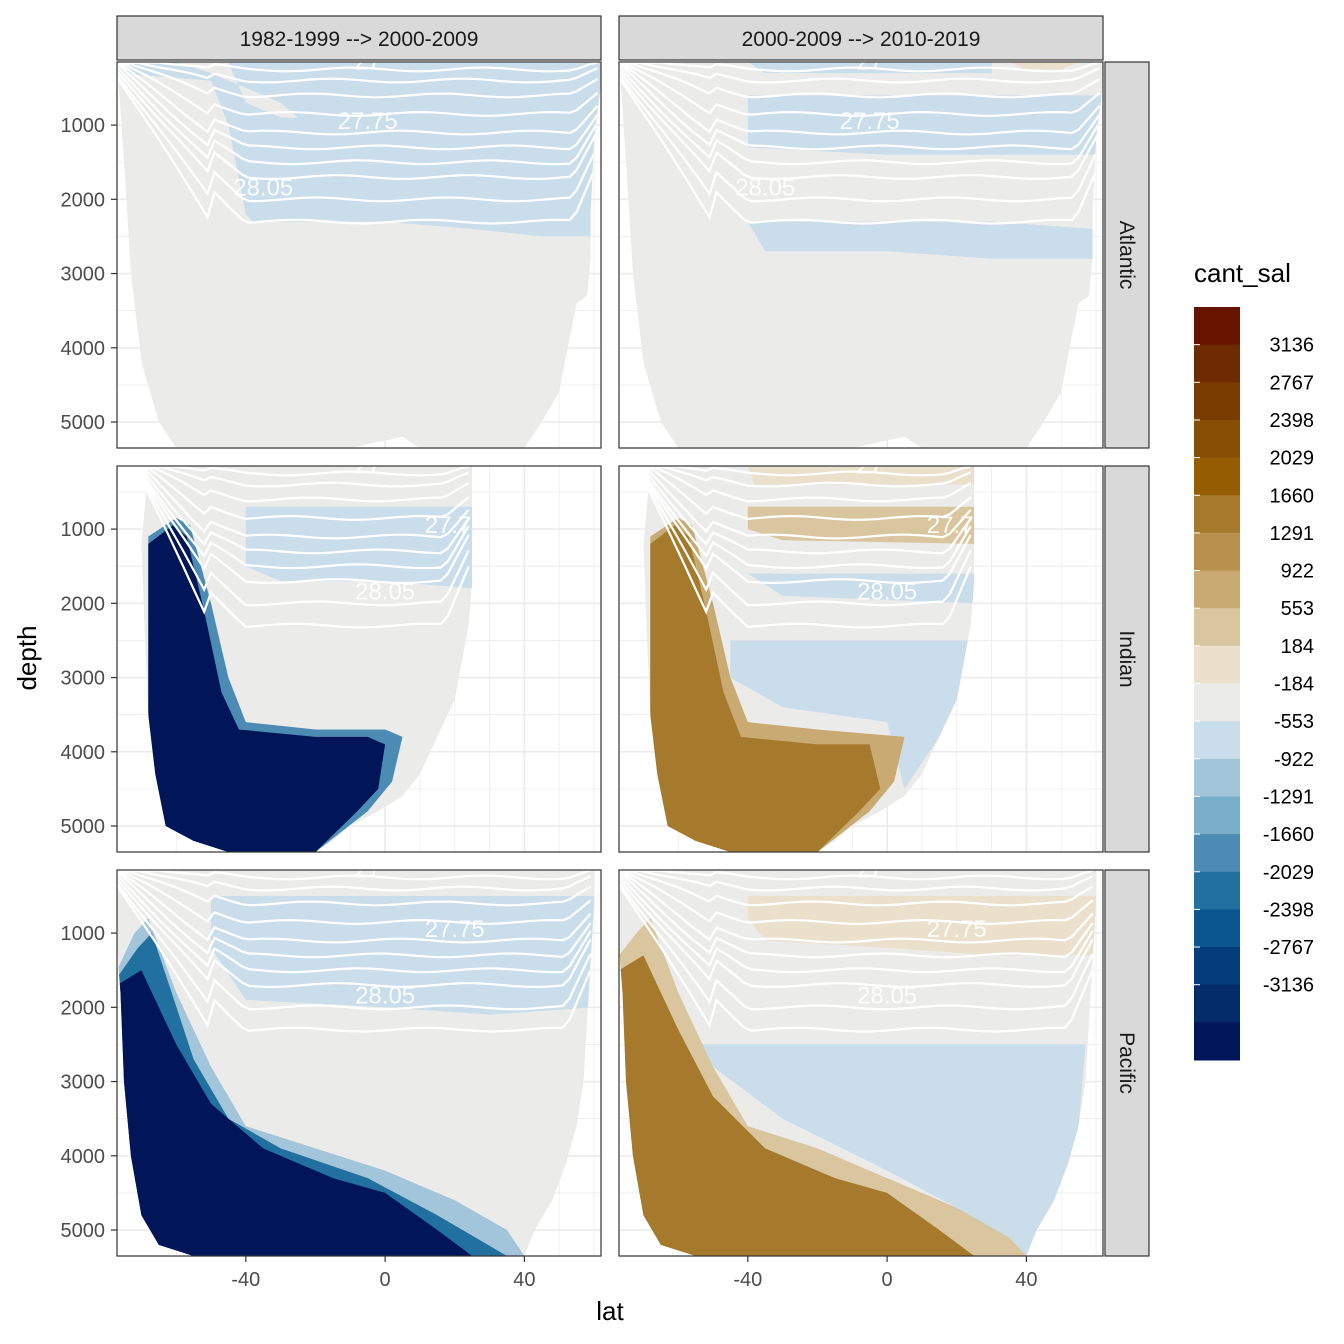 This screenshot has height=1344, width=1344. I want to click on column-strip-label: 2000-2009 --> 2010-2019, so click(861, 39).